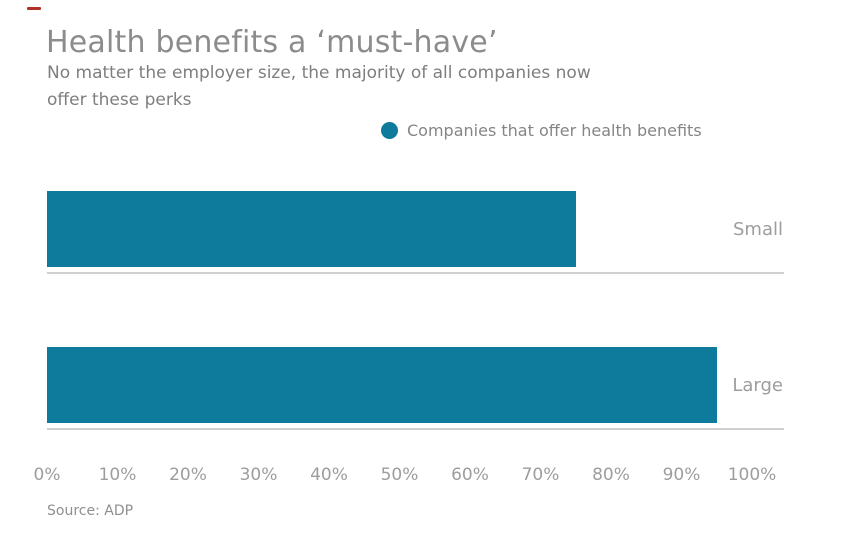 The image size is (844, 550). I want to click on x-axis-tick-50pct: 50%, so click(399, 475).